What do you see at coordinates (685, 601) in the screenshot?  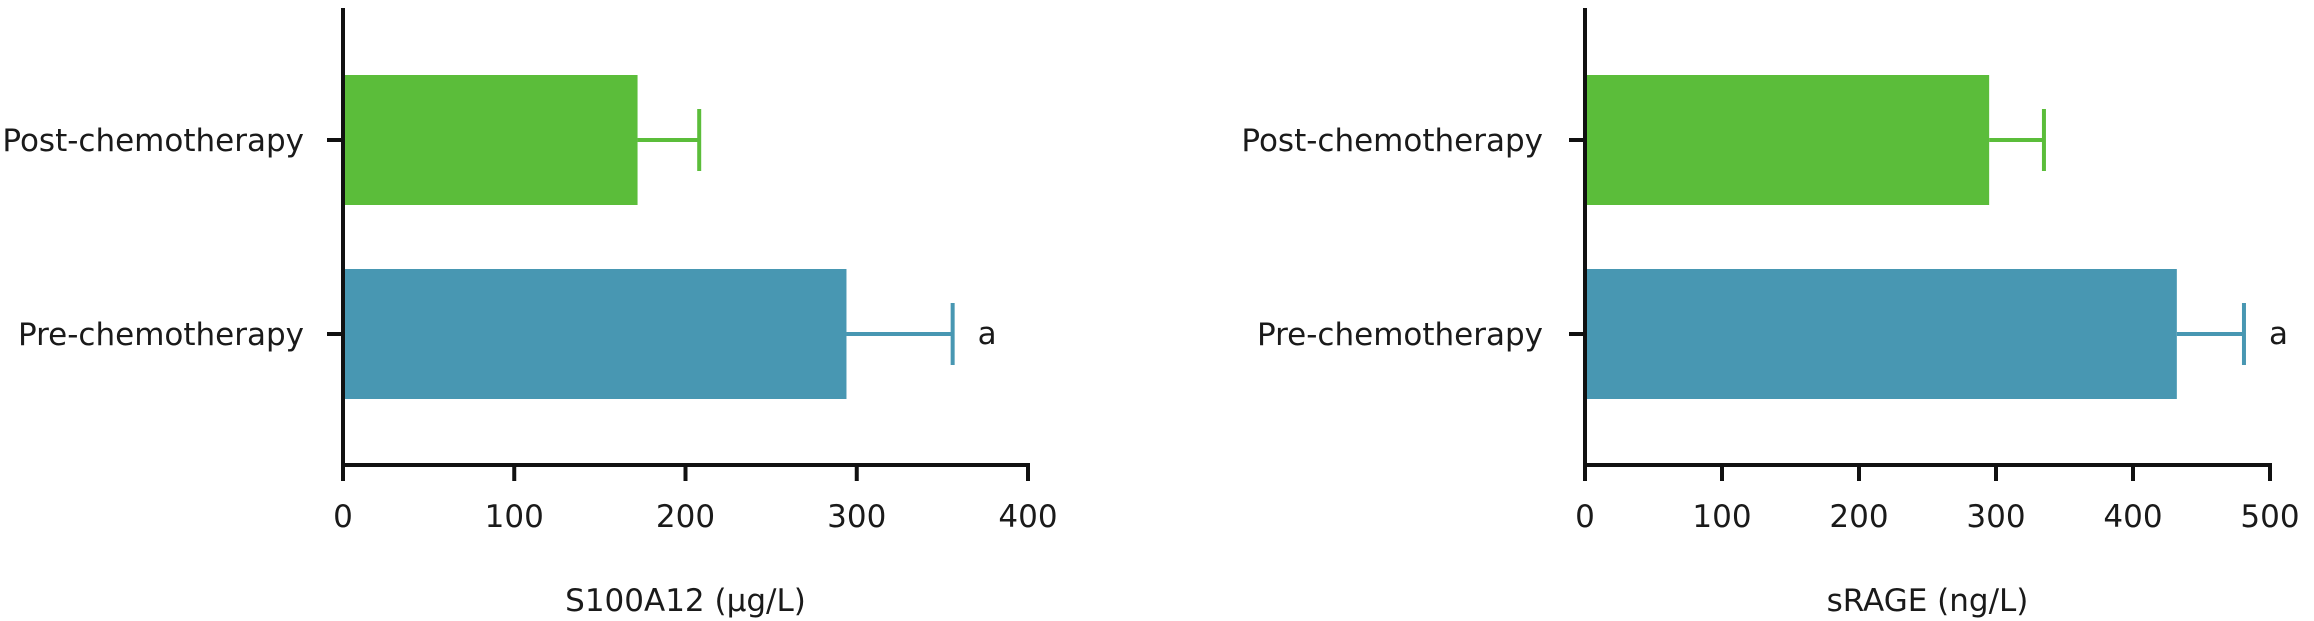 I see `x-axis-title: S100A12 (μg/L)` at bounding box center [685, 601].